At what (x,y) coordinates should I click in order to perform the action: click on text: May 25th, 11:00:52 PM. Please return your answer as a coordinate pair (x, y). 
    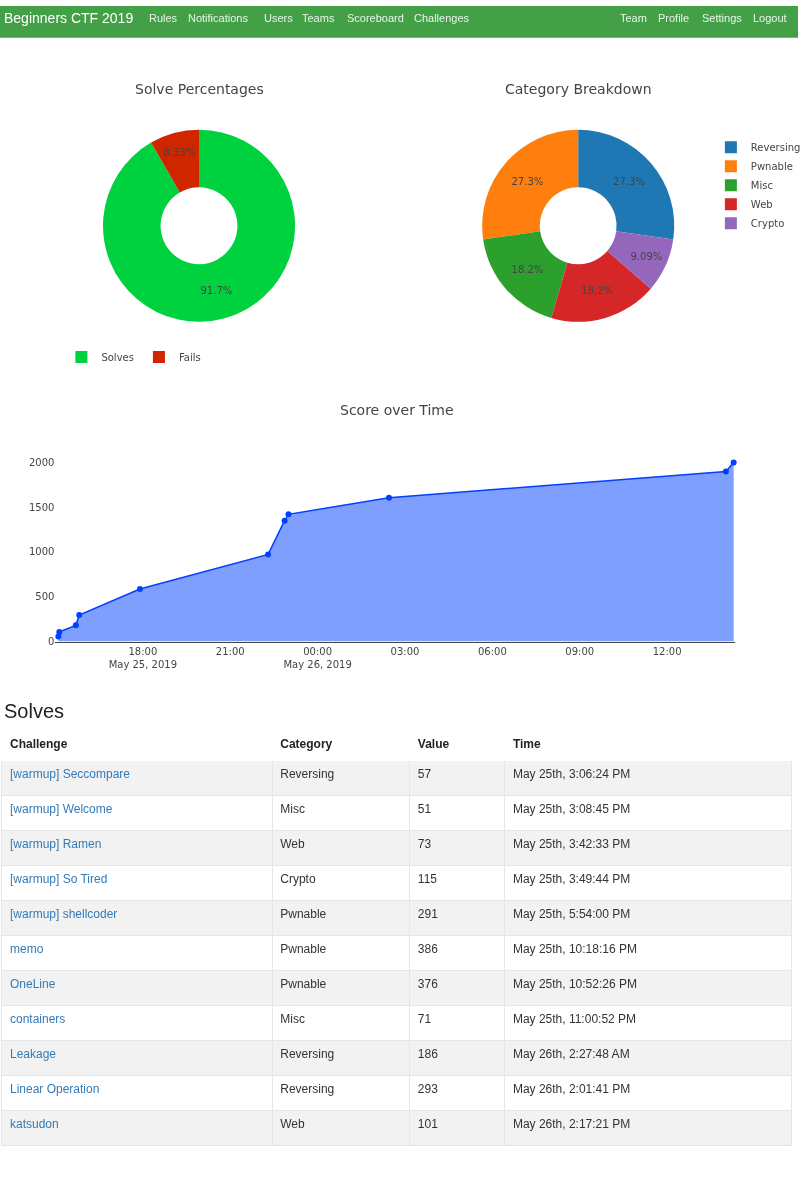
    Looking at the image, I should click on (574, 1018).